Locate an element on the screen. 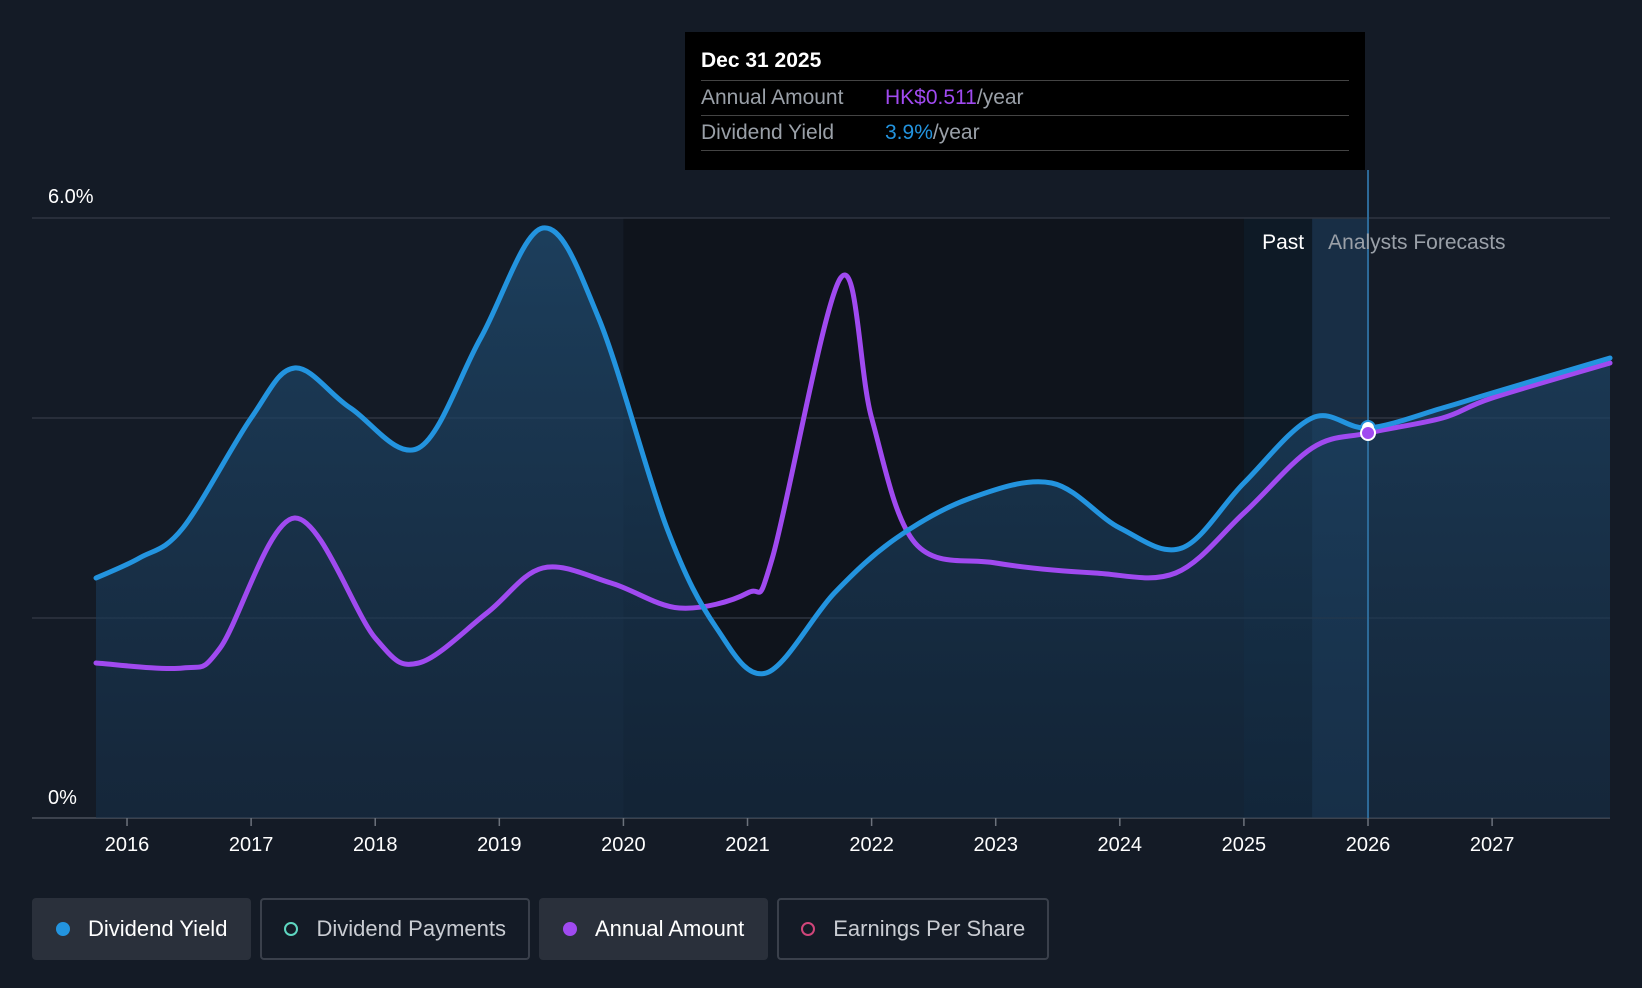 The width and height of the screenshot is (1642, 988). x-tick-label: 2017 is located at coordinates (251, 845).